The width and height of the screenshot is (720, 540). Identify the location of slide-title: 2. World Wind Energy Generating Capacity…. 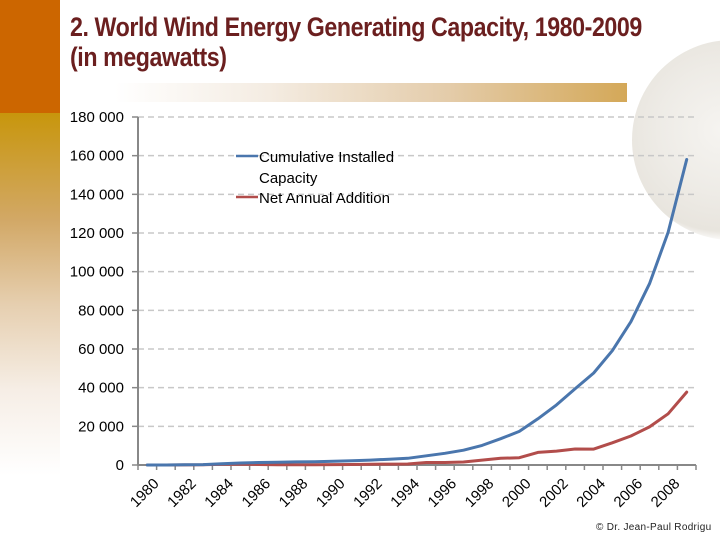
(356, 42).